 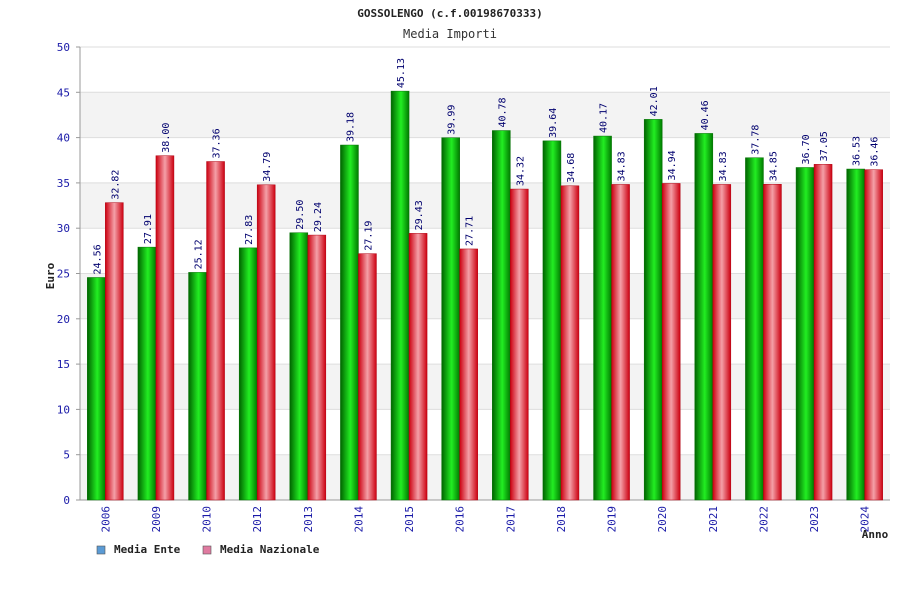 What do you see at coordinates (755, 140) in the screenshot?
I see `value-label-media-ente-2022: 37.78` at bounding box center [755, 140].